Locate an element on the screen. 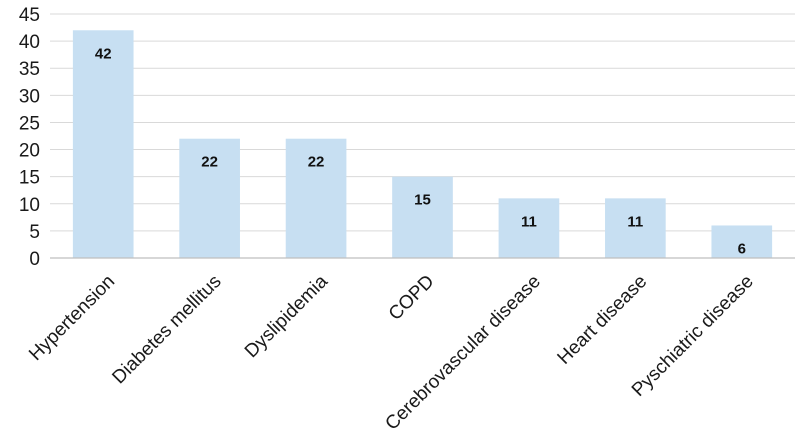 The height and width of the screenshot is (431, 803). y-tick-label: 5 is located at coordinates (34, 232).